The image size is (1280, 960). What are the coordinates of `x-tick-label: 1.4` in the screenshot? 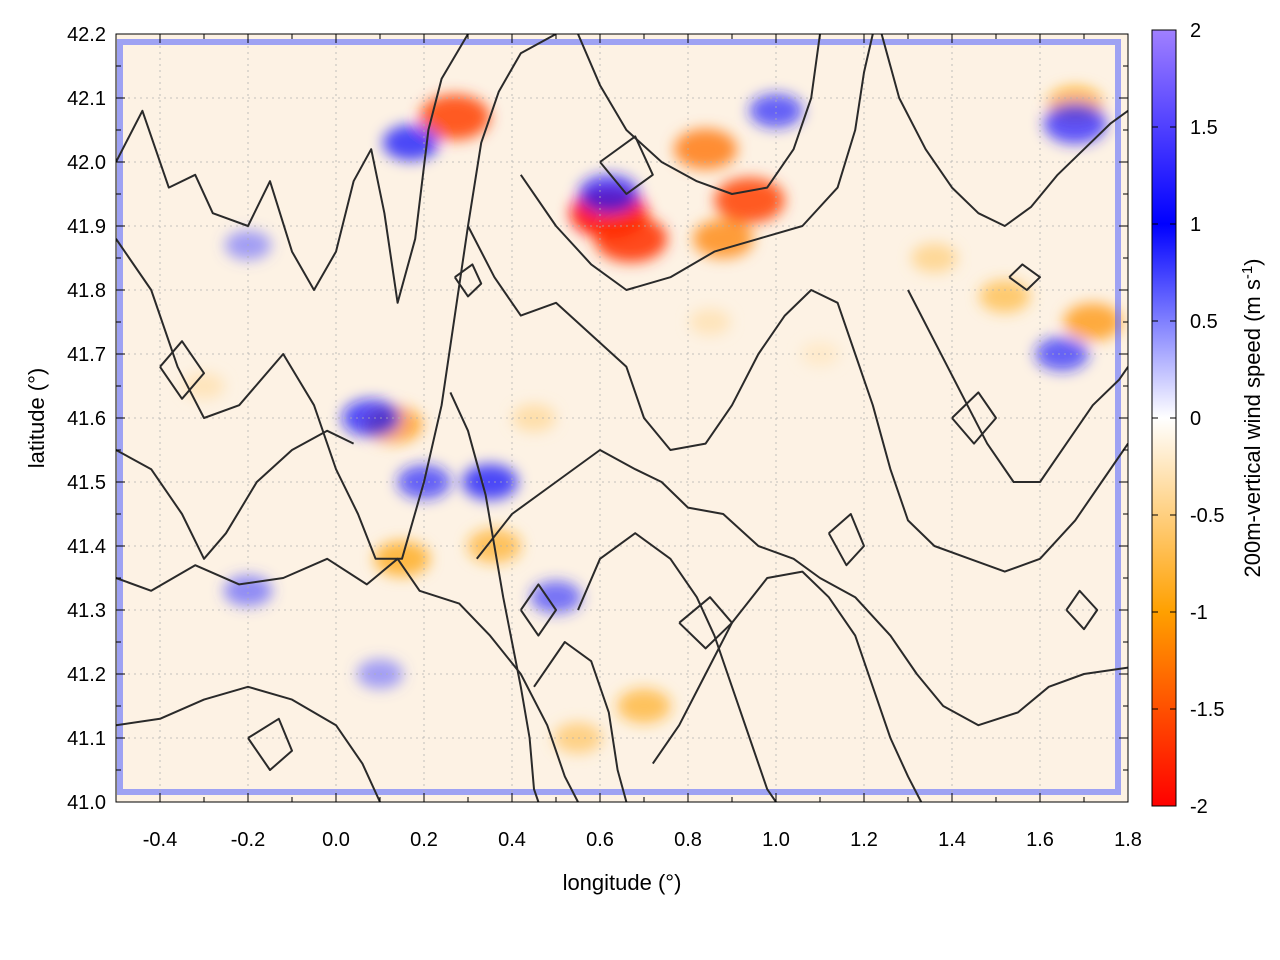 It's located at (952, 840).